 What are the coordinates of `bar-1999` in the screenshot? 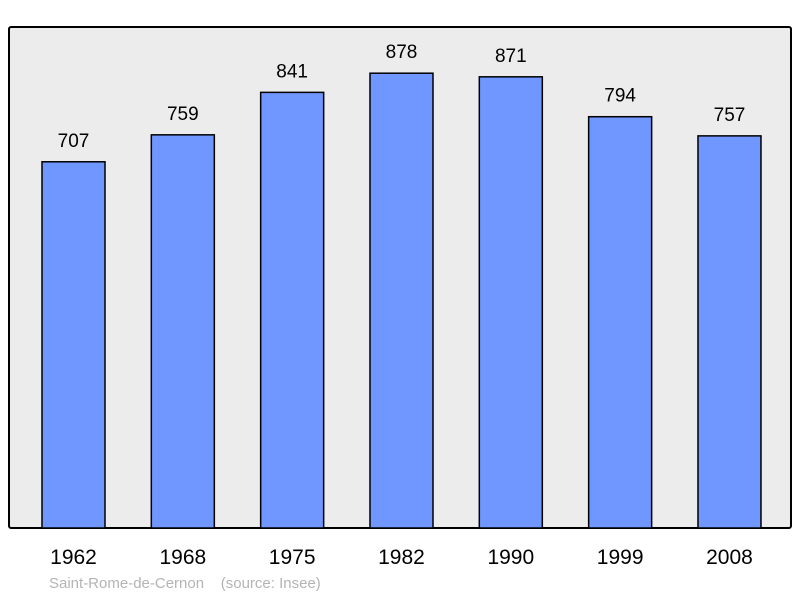 It's located at (620, 322).